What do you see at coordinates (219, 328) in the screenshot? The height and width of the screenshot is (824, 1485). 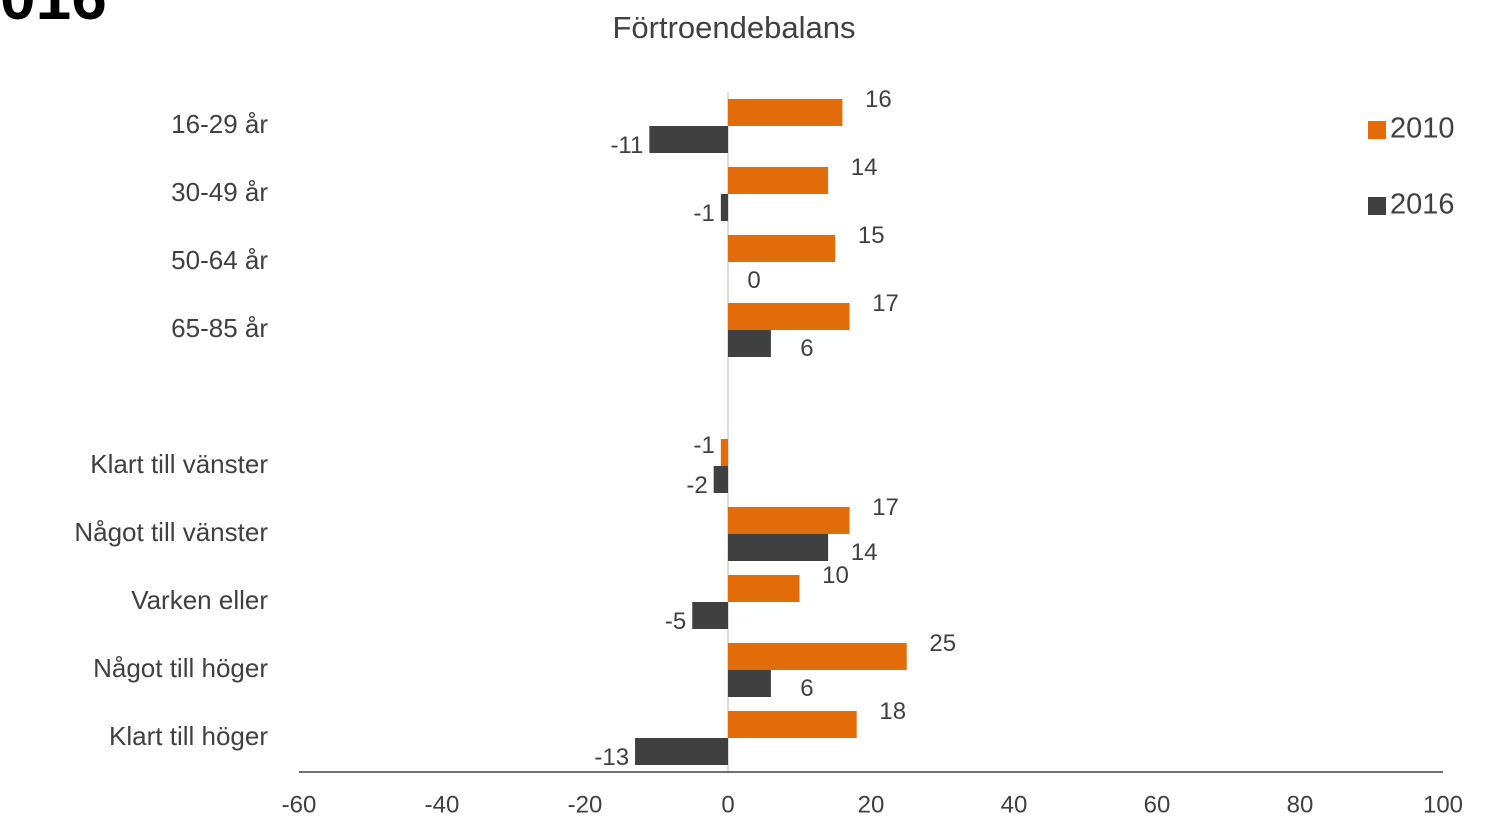 I see `y-tick-label: 65-85 år` at bounding box center [219, 328].